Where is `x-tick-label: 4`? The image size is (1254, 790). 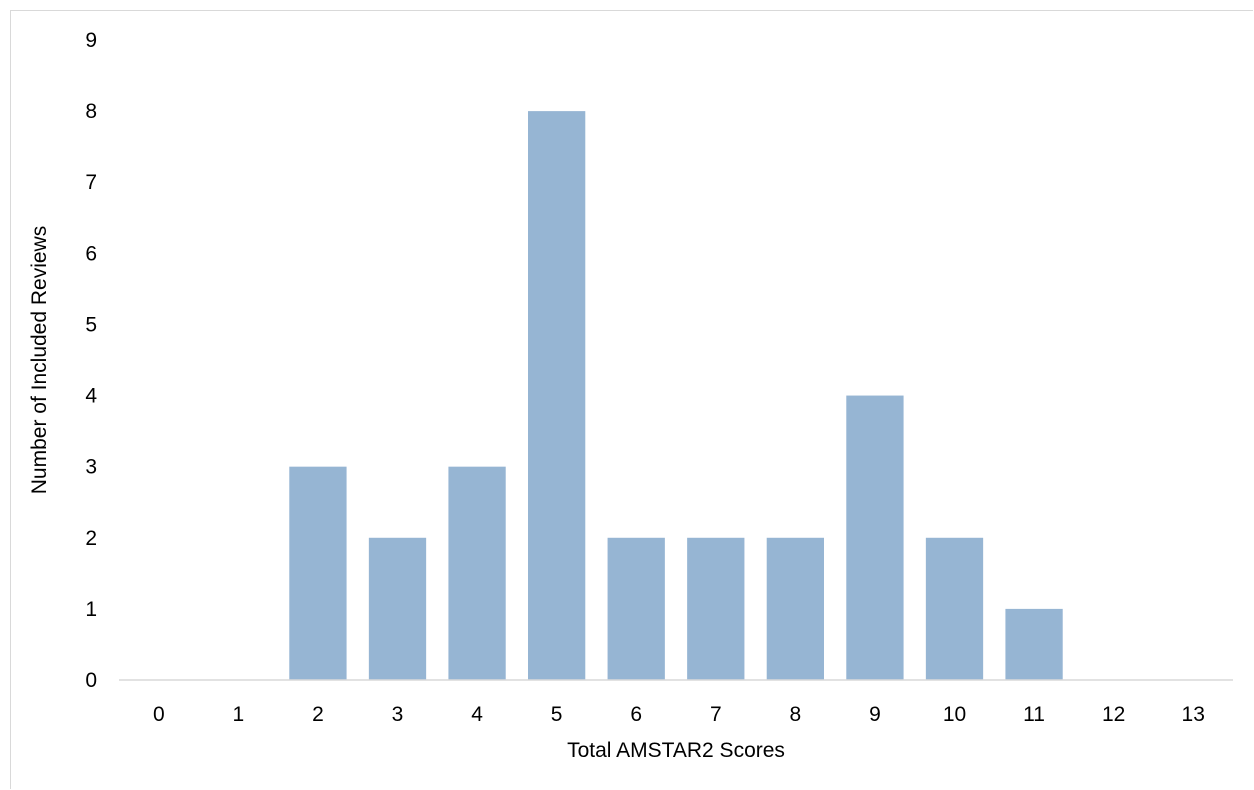
x-tick-label: 4 is located at coordinates (477, 714).